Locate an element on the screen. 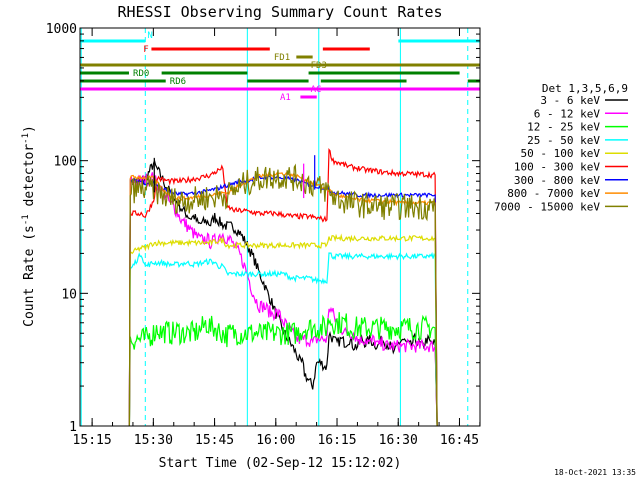 The height and width of the screenshot is (480, 640). chart-title: RHESSI Observing Summary Count Rates is located at coordinates (279, 12).